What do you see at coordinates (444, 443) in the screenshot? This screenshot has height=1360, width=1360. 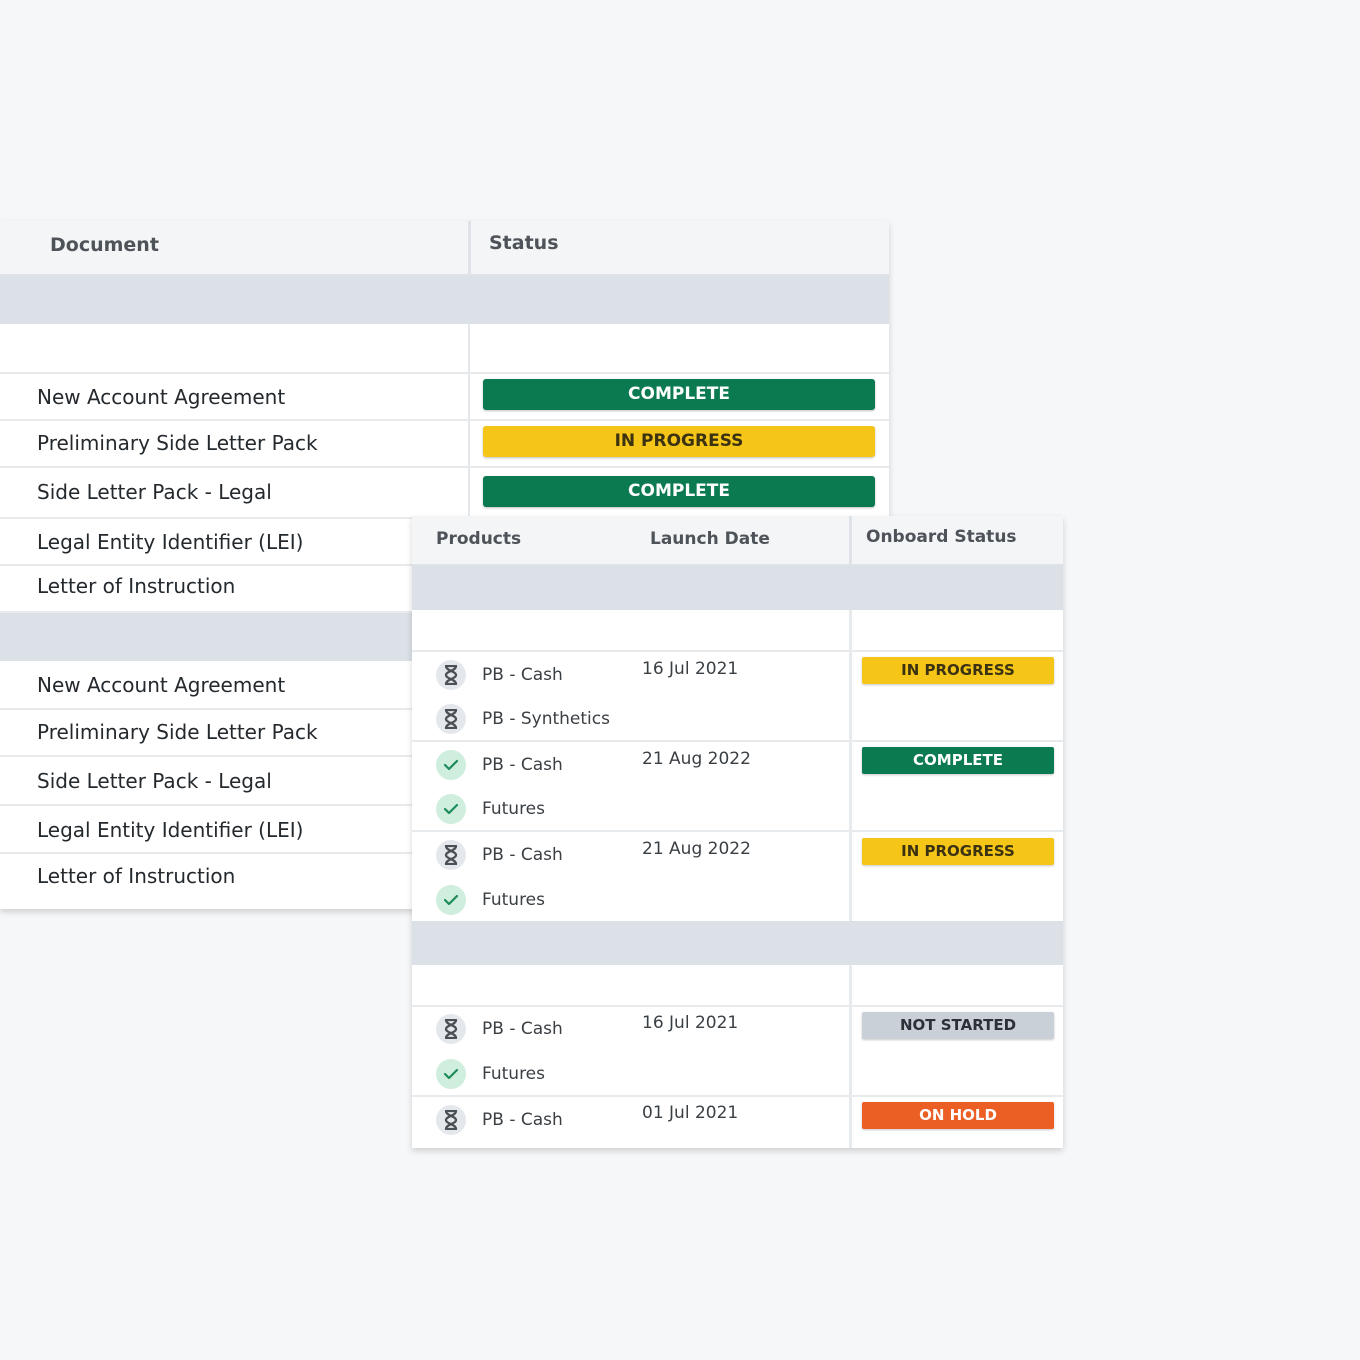 I see `table-row: Preliminary Side Letter Pack IN PROGRESS` at bounding box center [444, 443].